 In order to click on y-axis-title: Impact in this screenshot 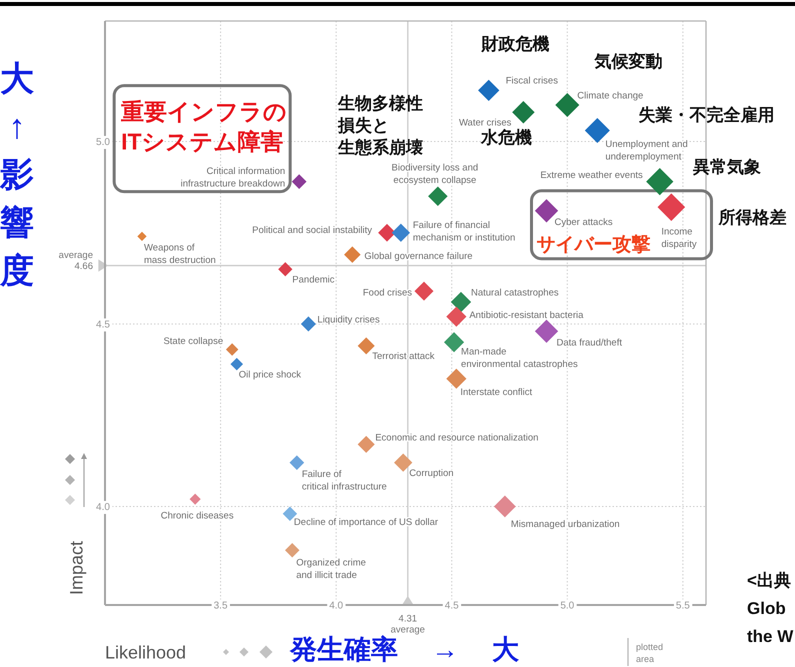, I will do `click(76, 568)`.